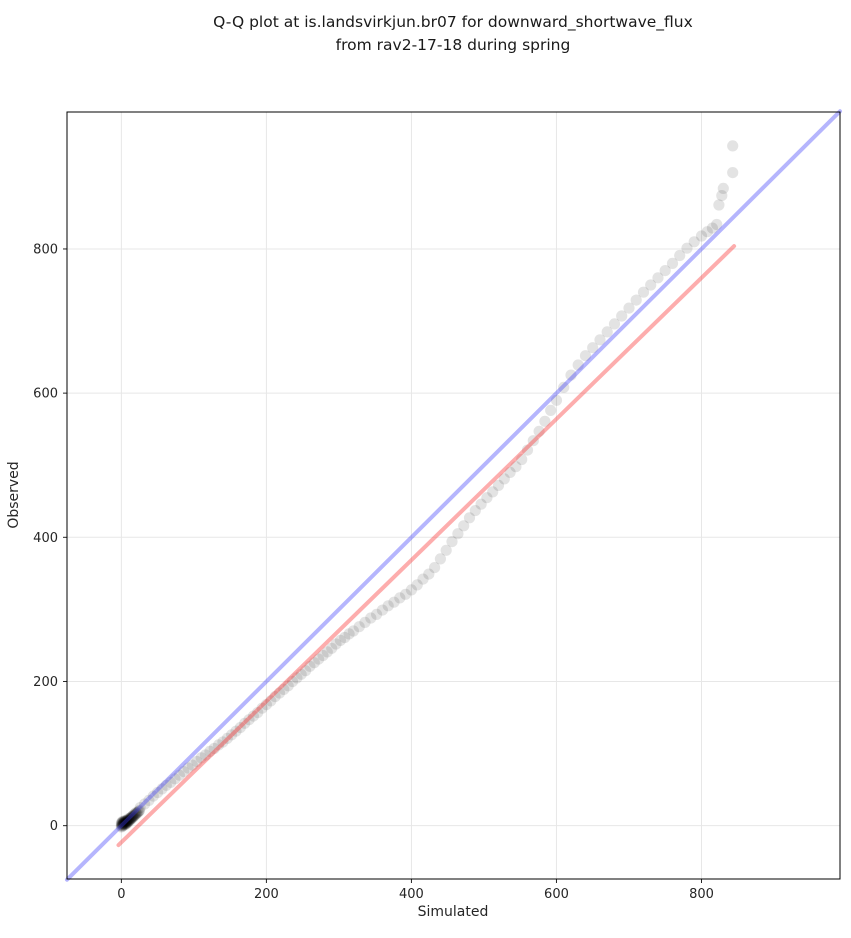  What do you see at coordinates (453, 912) in the screenshot?
I see `x-axis-label: Simulated` at bounding box center [453, 912].